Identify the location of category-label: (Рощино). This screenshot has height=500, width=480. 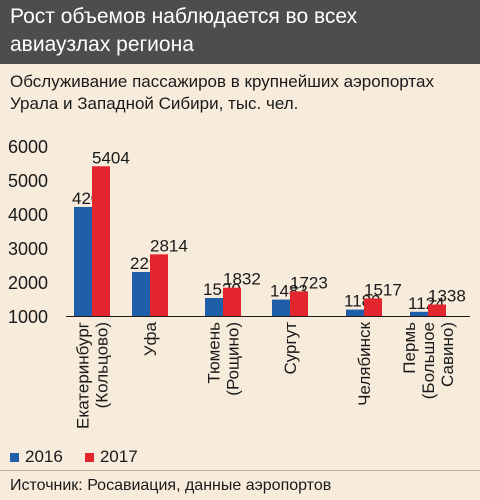
(233, 359).